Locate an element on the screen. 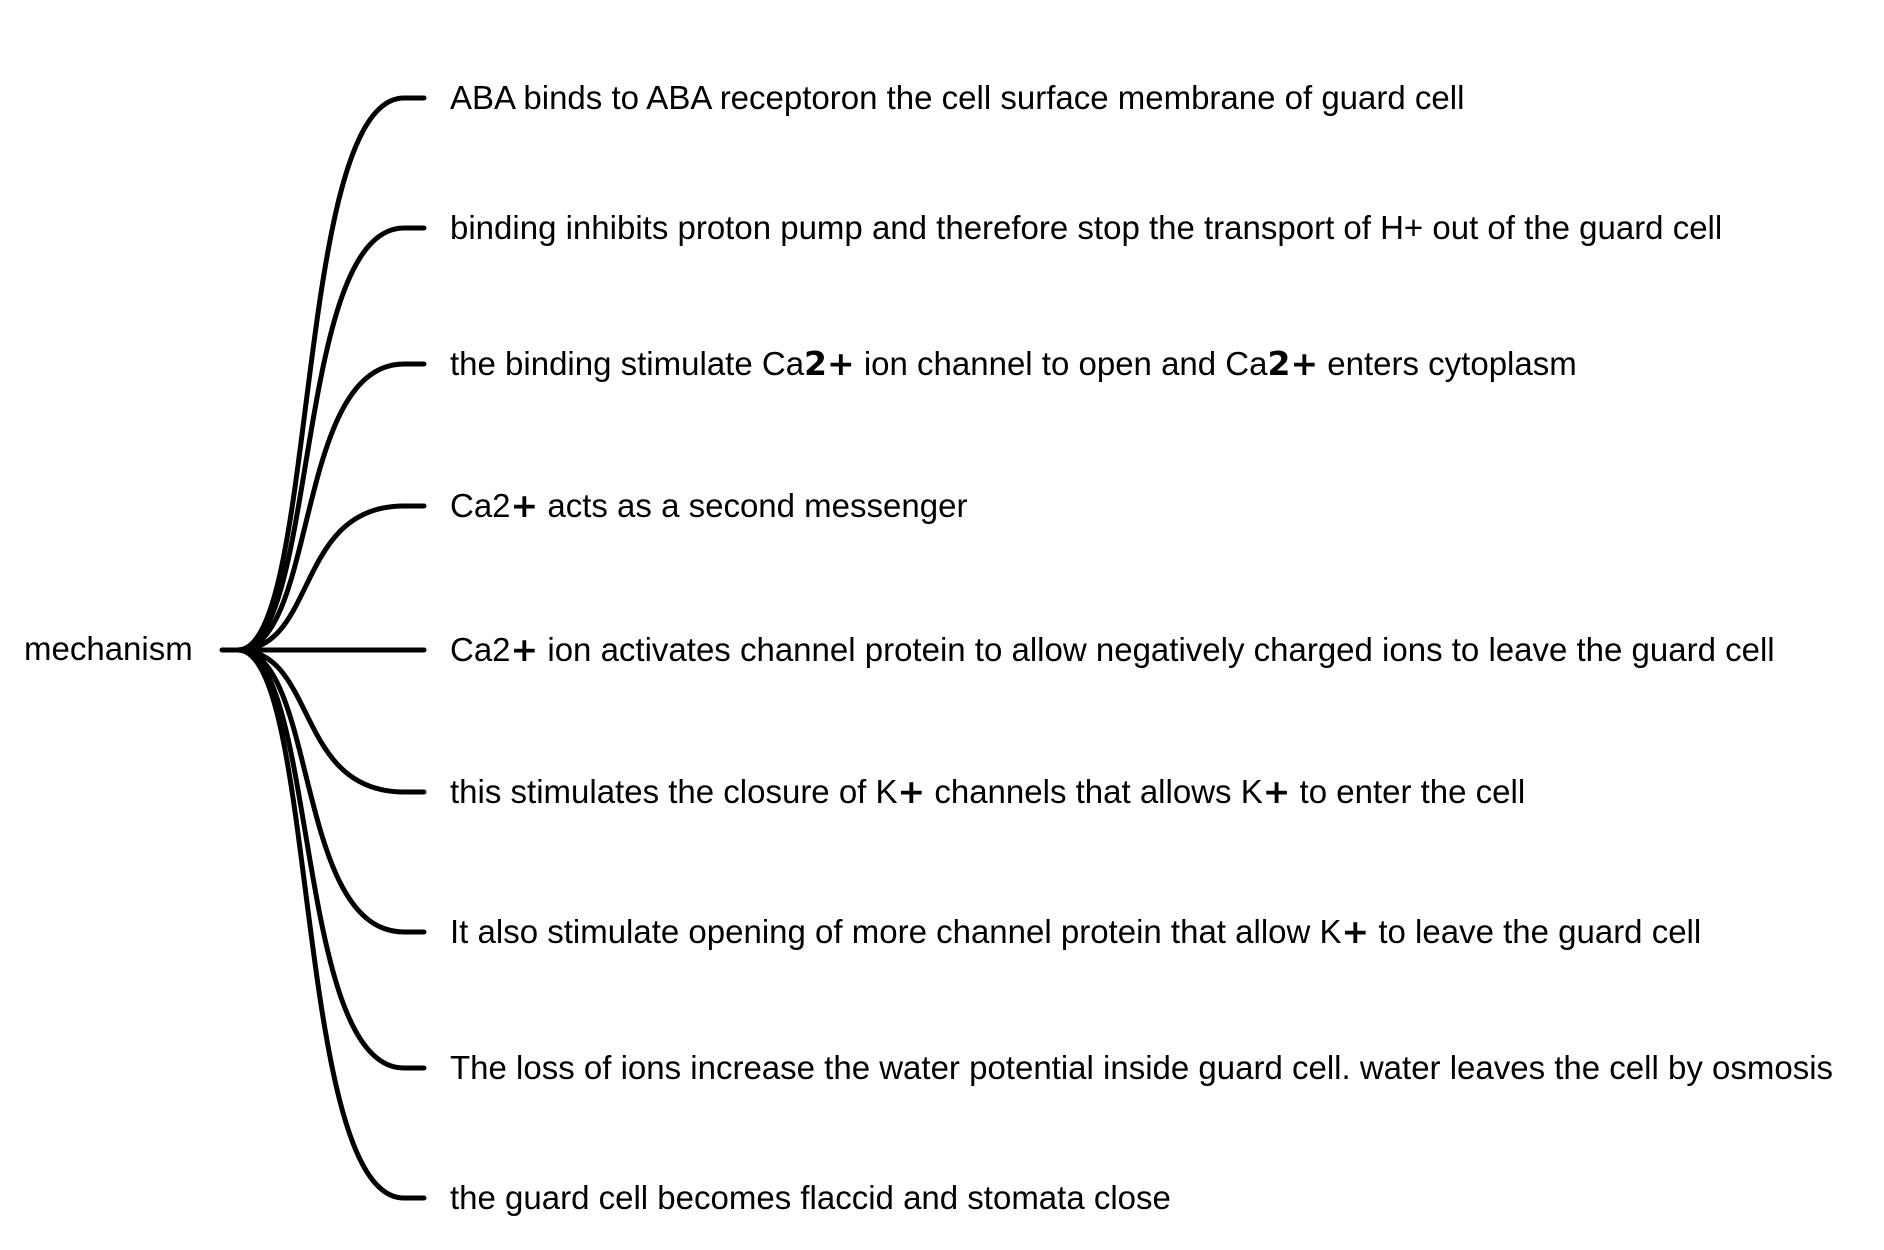 The height and width of the screenshot is (1250, 1884). leaf-text-segment: the binding stimulate Ca is located at coordinates (627, 363).